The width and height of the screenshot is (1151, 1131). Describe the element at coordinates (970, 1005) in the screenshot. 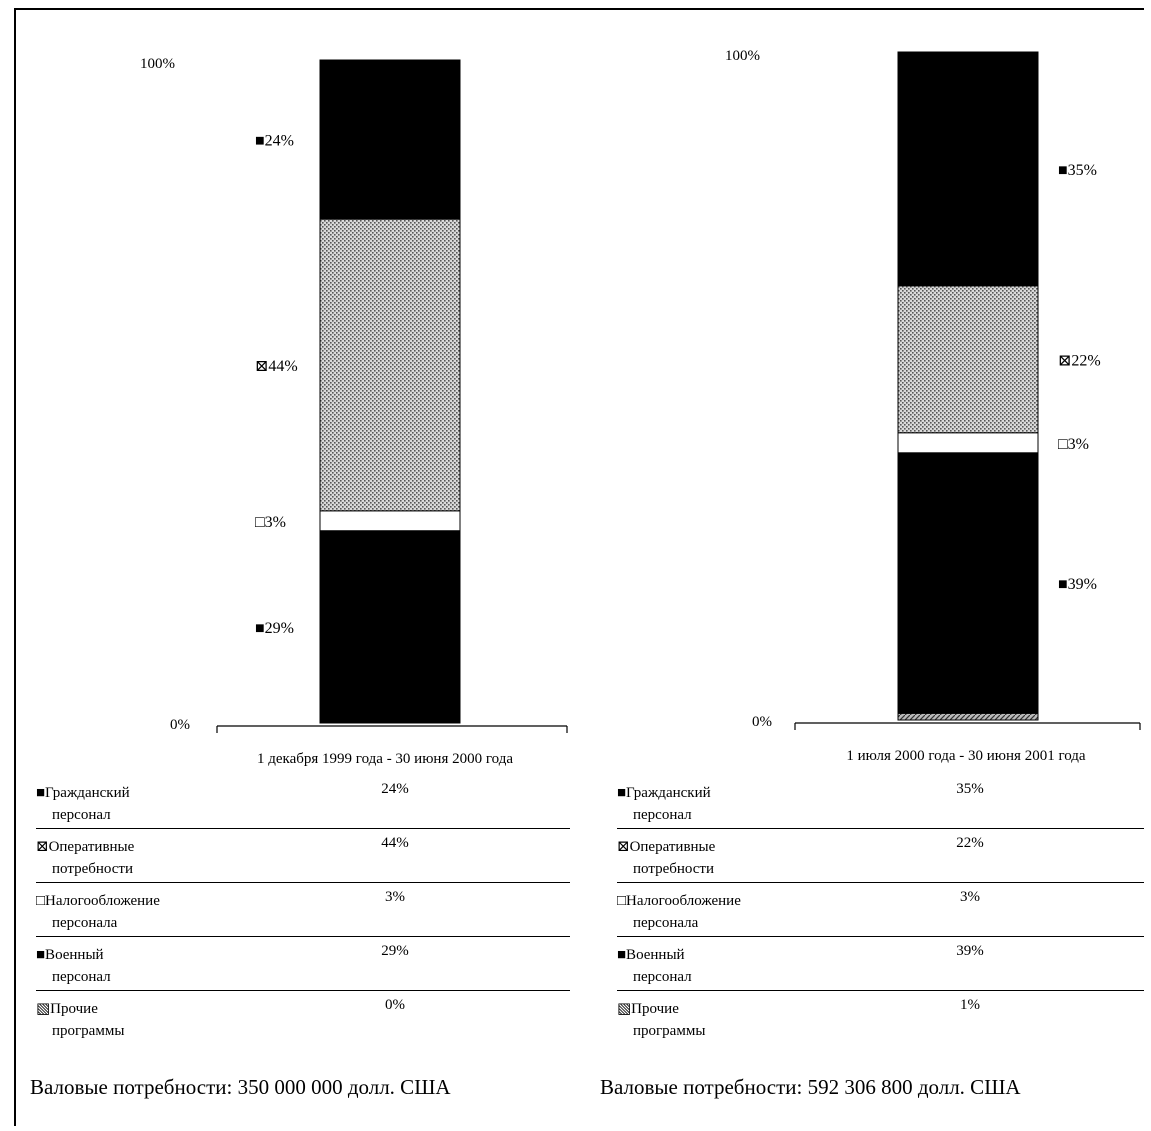

I see `legend-item-value: 1%` at that location.